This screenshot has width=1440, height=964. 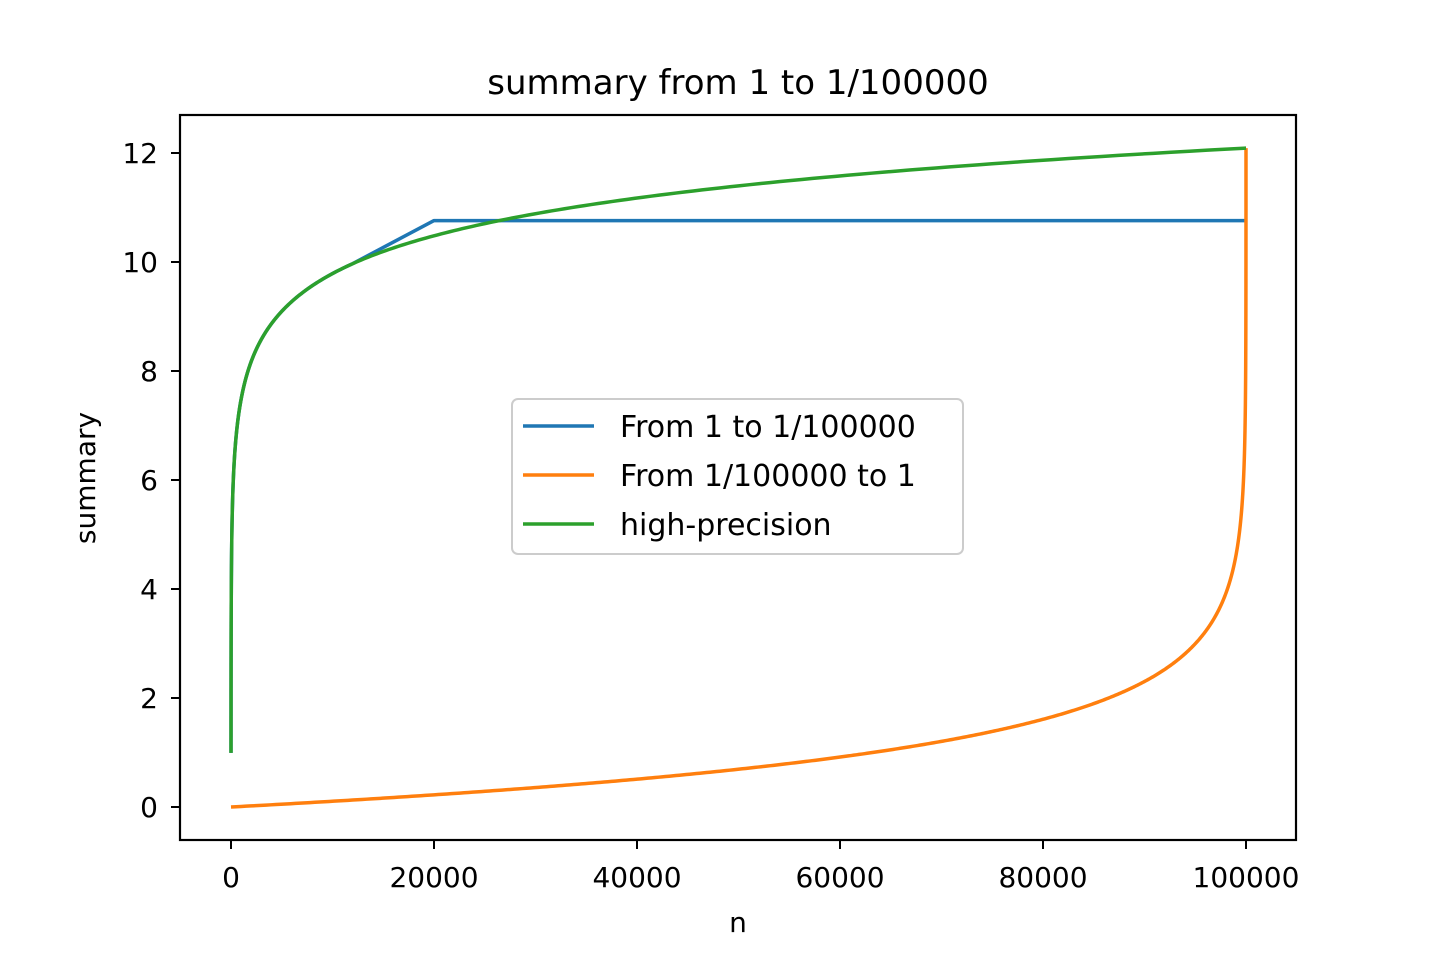 I want to click on y-tick-label: 8, so click(x=149, y=371).